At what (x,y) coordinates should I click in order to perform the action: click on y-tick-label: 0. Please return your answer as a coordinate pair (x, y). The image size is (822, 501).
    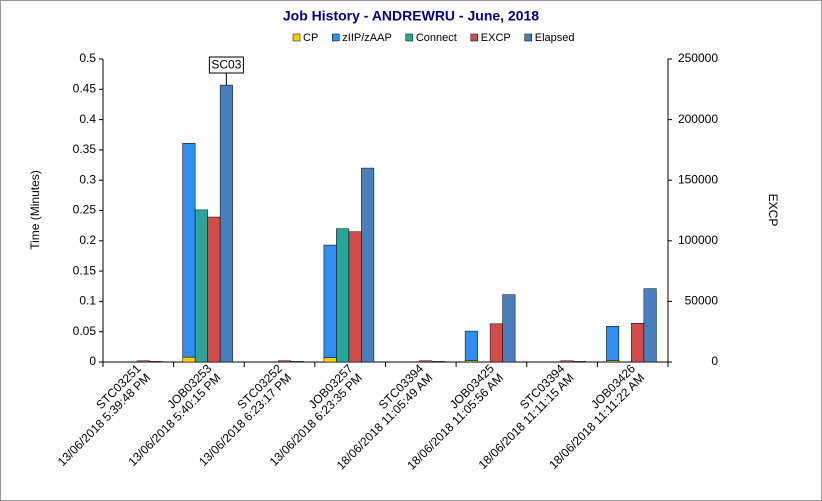
    Looking at the image, I should click on (92, 361).